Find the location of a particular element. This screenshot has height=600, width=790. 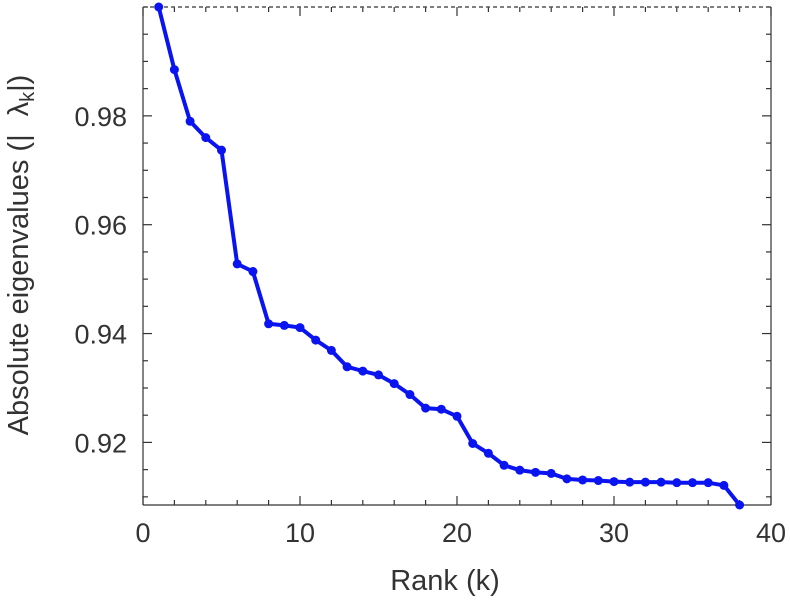

y-axis-title-main: Absolute eigenvalues (| is located at coordinates (19, 284).